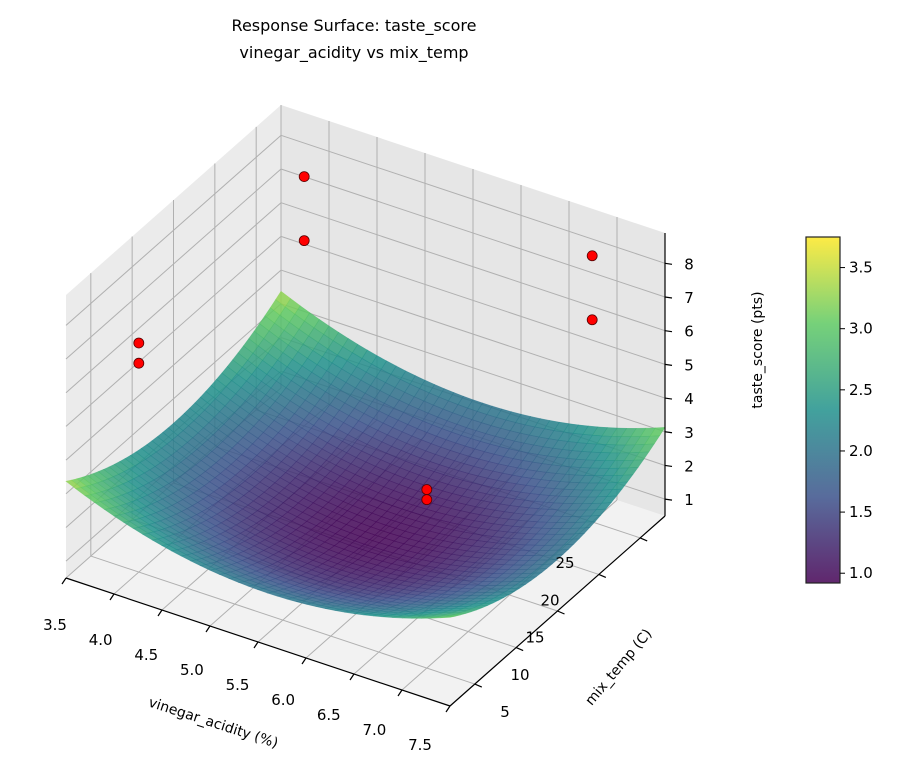 The image size is (902, 779). Describe the element at coordinates (55, 625) in the screenshot. I see `x-tick-label: 3.5` at that location.